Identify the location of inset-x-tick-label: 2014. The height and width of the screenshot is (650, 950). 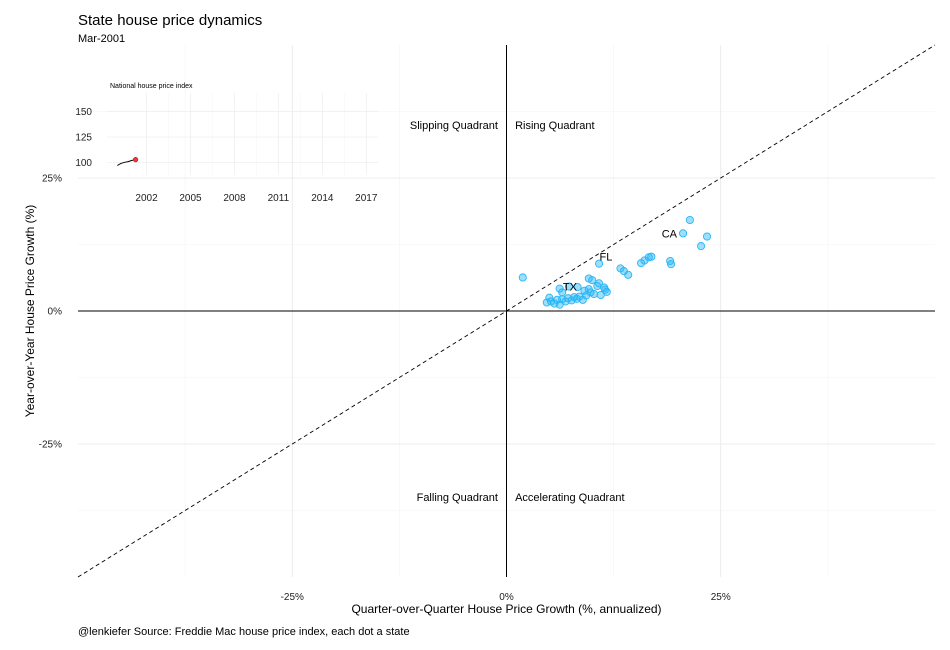
(322, 198).